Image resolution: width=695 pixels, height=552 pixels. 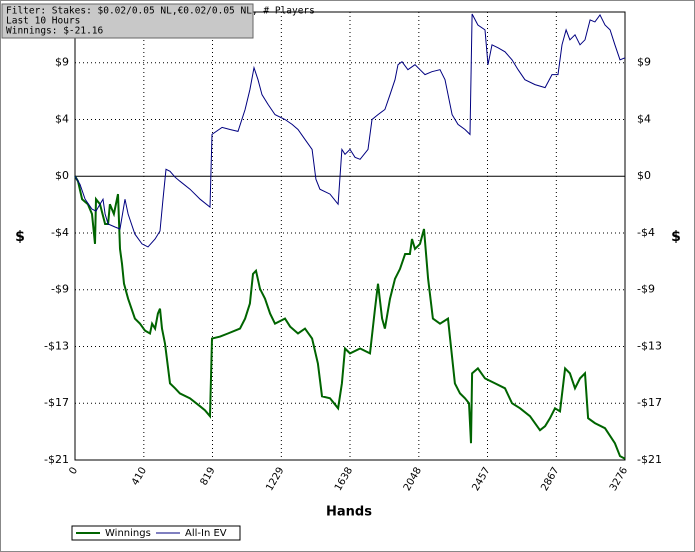 I want to click on x-tick-label: 0, so click(x=73, y=471).